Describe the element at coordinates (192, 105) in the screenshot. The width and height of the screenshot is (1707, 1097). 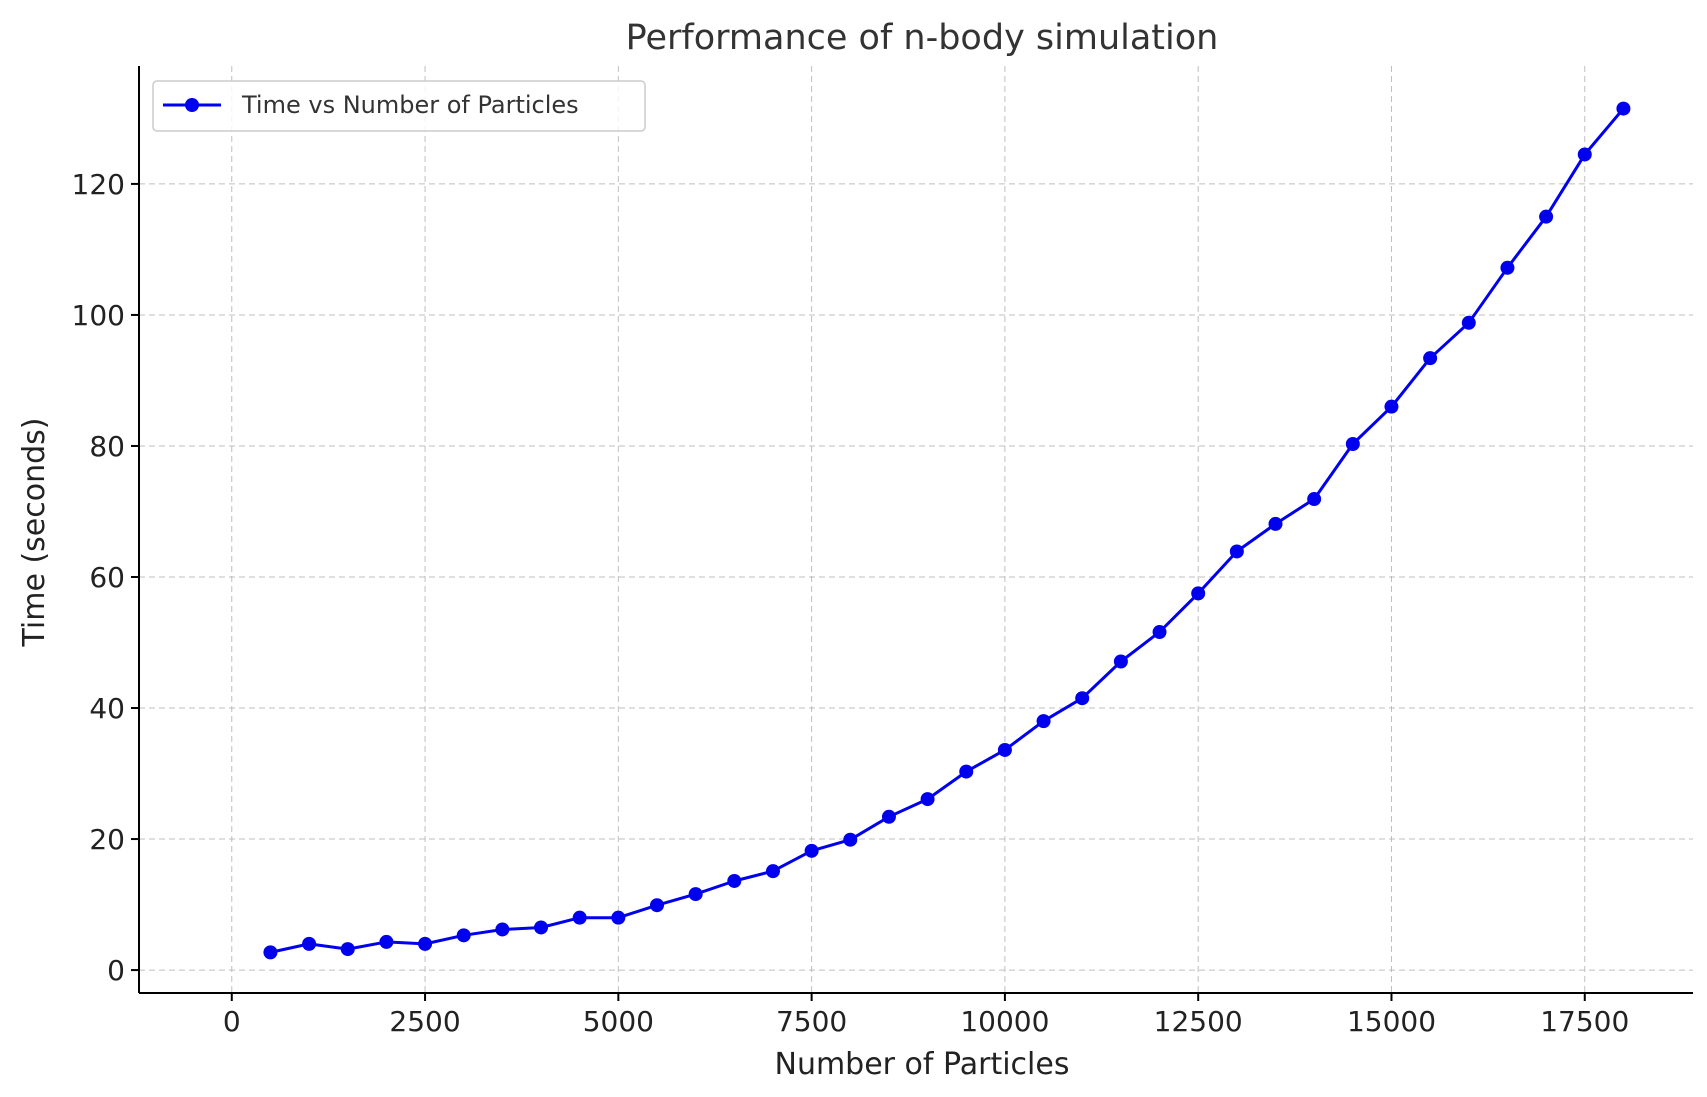
I see `legend-marker-swatch` at that location.